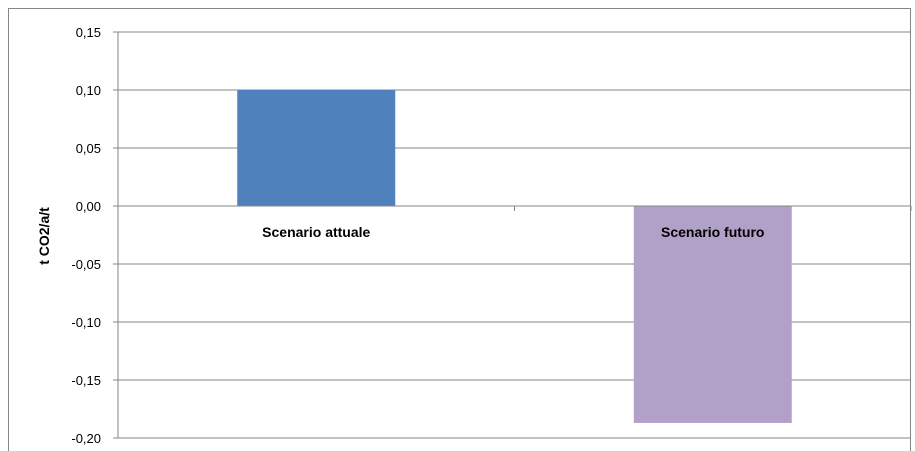  What do you see at coordinates (712, 314) in the screenshot?
I see `bar-scenario-futuro` at bounding box center [712, 314].